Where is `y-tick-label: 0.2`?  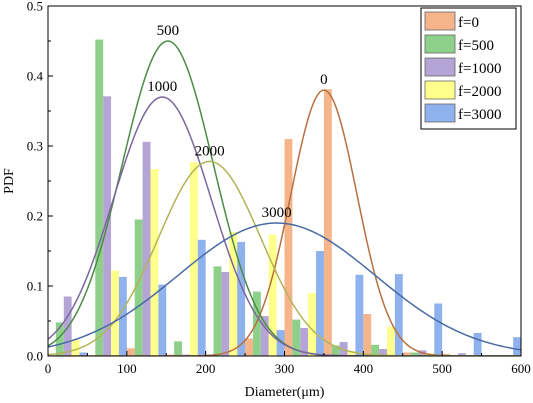 y-tick-label: 0.2 is located at coordinates (35, 216).